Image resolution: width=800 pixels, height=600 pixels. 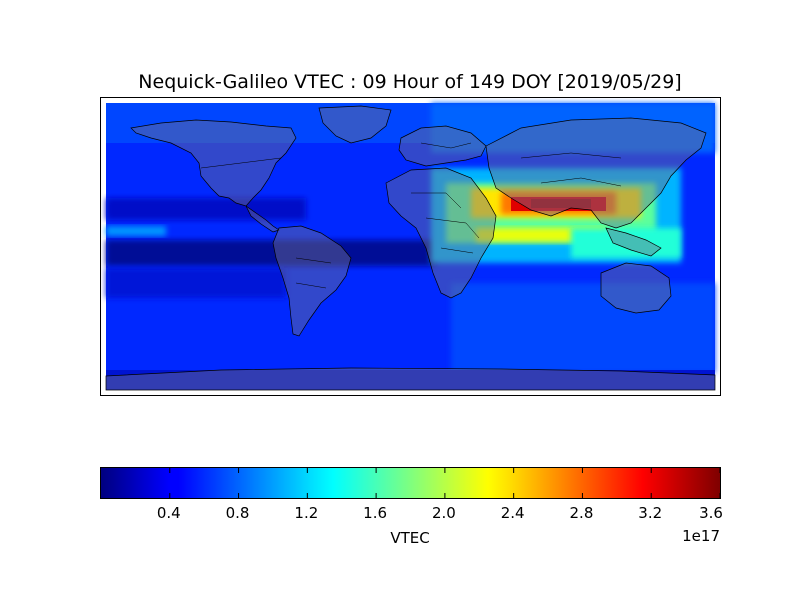 I want to click on land-central-america, so click(x=262, y=219).